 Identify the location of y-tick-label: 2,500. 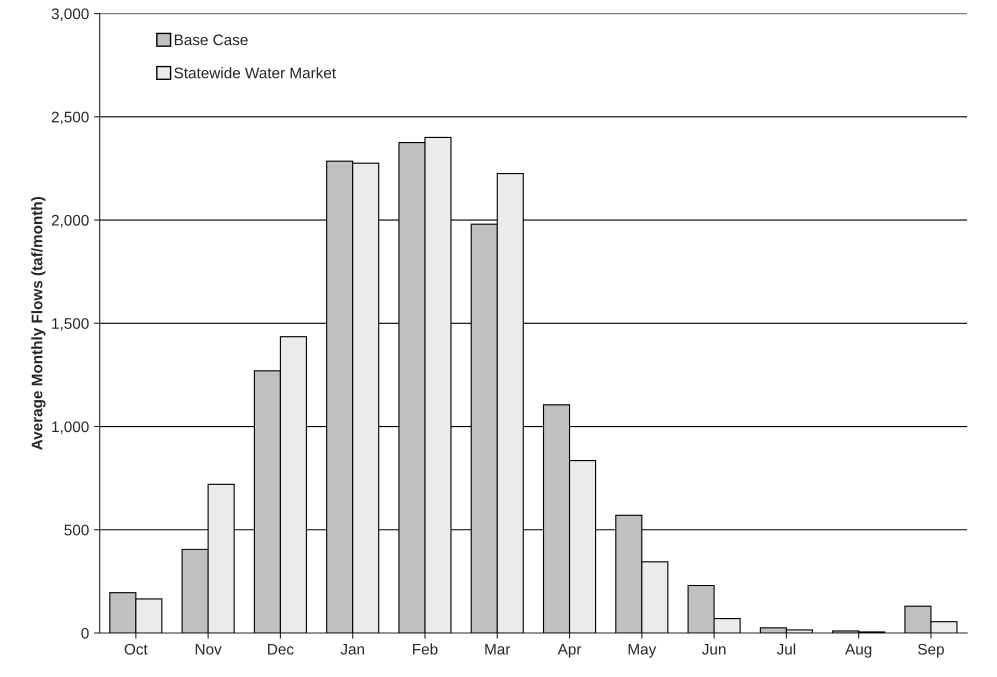
(70, 118).